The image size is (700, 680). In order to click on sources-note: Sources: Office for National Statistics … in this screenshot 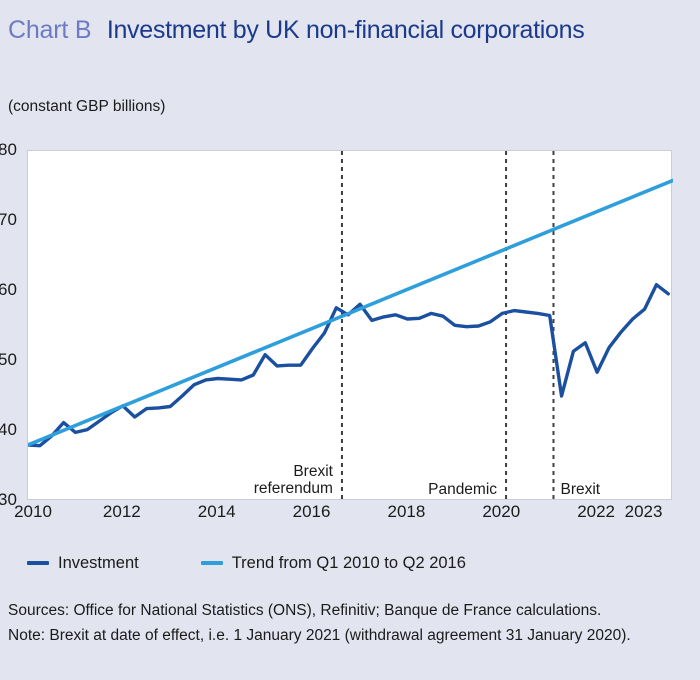, I will do `click(305, 610)`.